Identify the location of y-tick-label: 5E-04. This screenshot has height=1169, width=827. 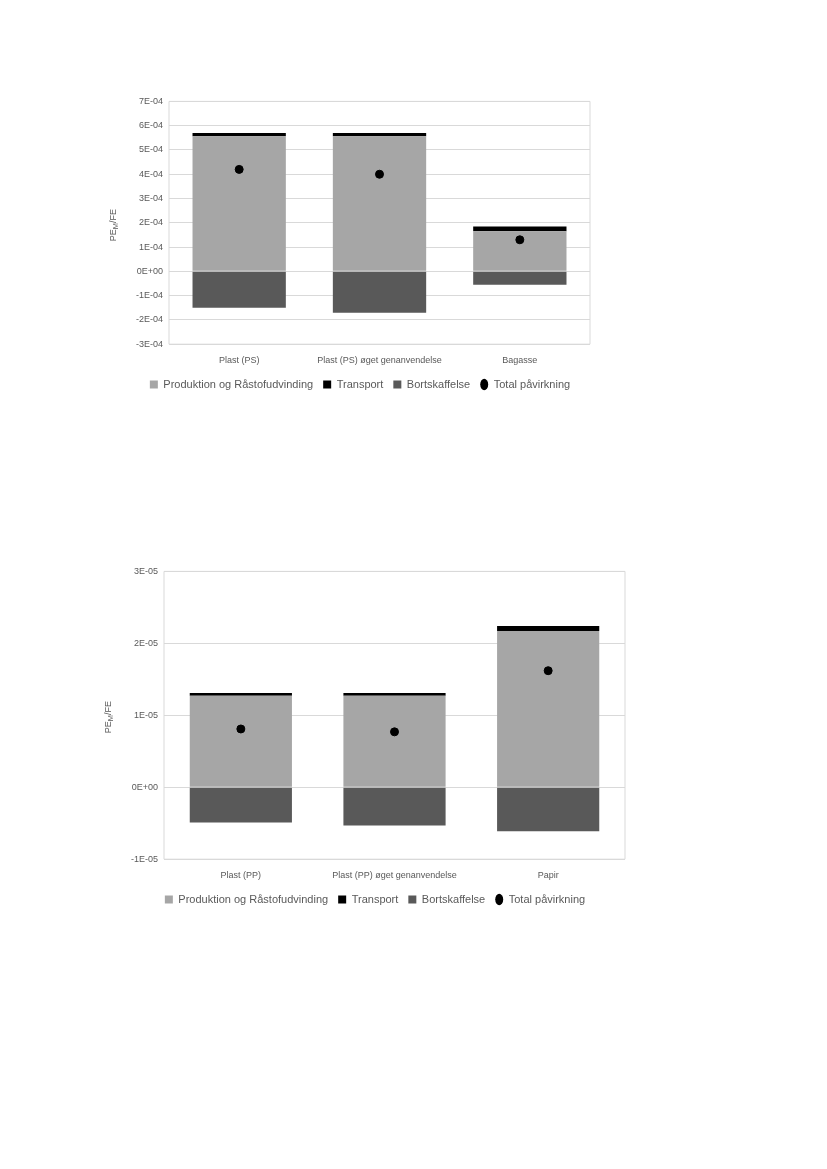
(151, 149).